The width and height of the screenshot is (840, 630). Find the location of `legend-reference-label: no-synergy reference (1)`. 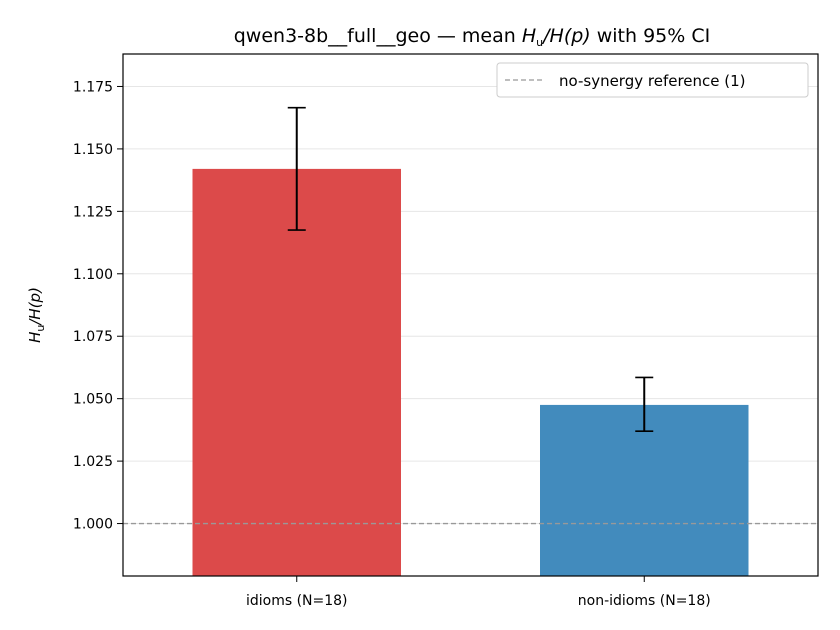

legend-reference-label: no-synergy reference (1) is located at coordinates (652, 81).